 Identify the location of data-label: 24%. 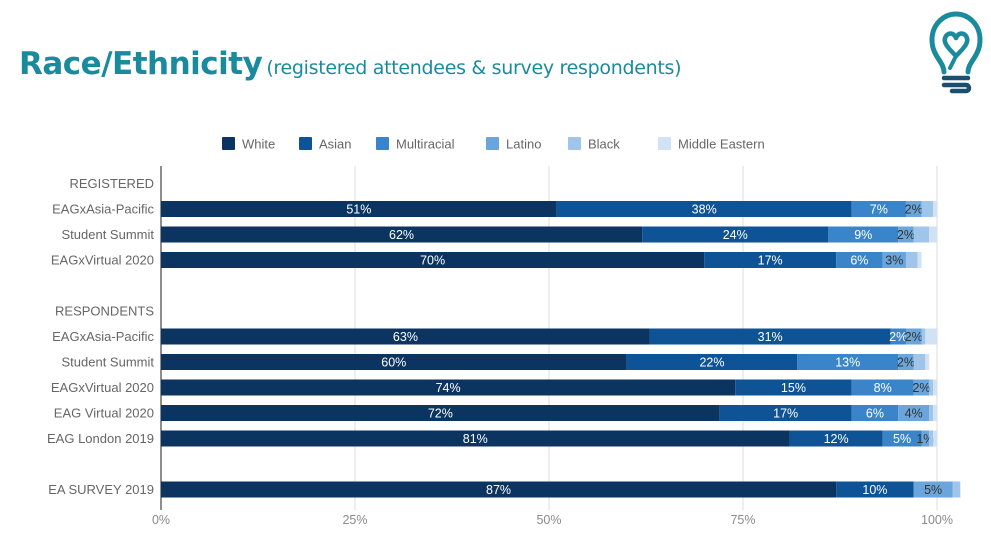
(735, 235).